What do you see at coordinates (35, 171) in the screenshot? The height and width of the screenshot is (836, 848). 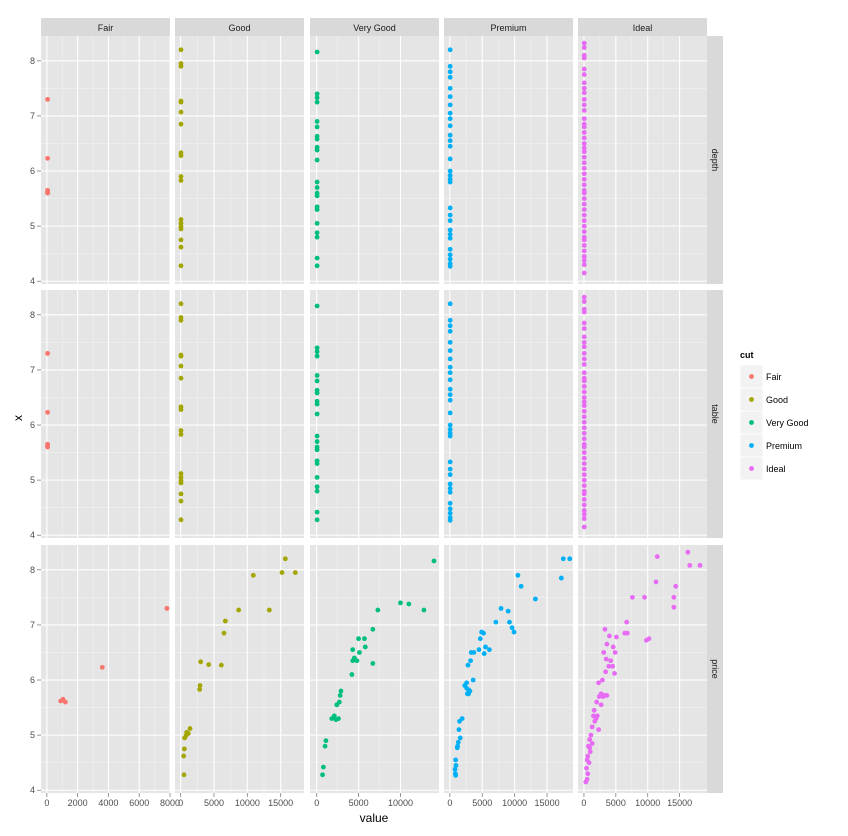 I see `y-axis-depth: 4 5 6 7 8` at bounding box center [35, 171].